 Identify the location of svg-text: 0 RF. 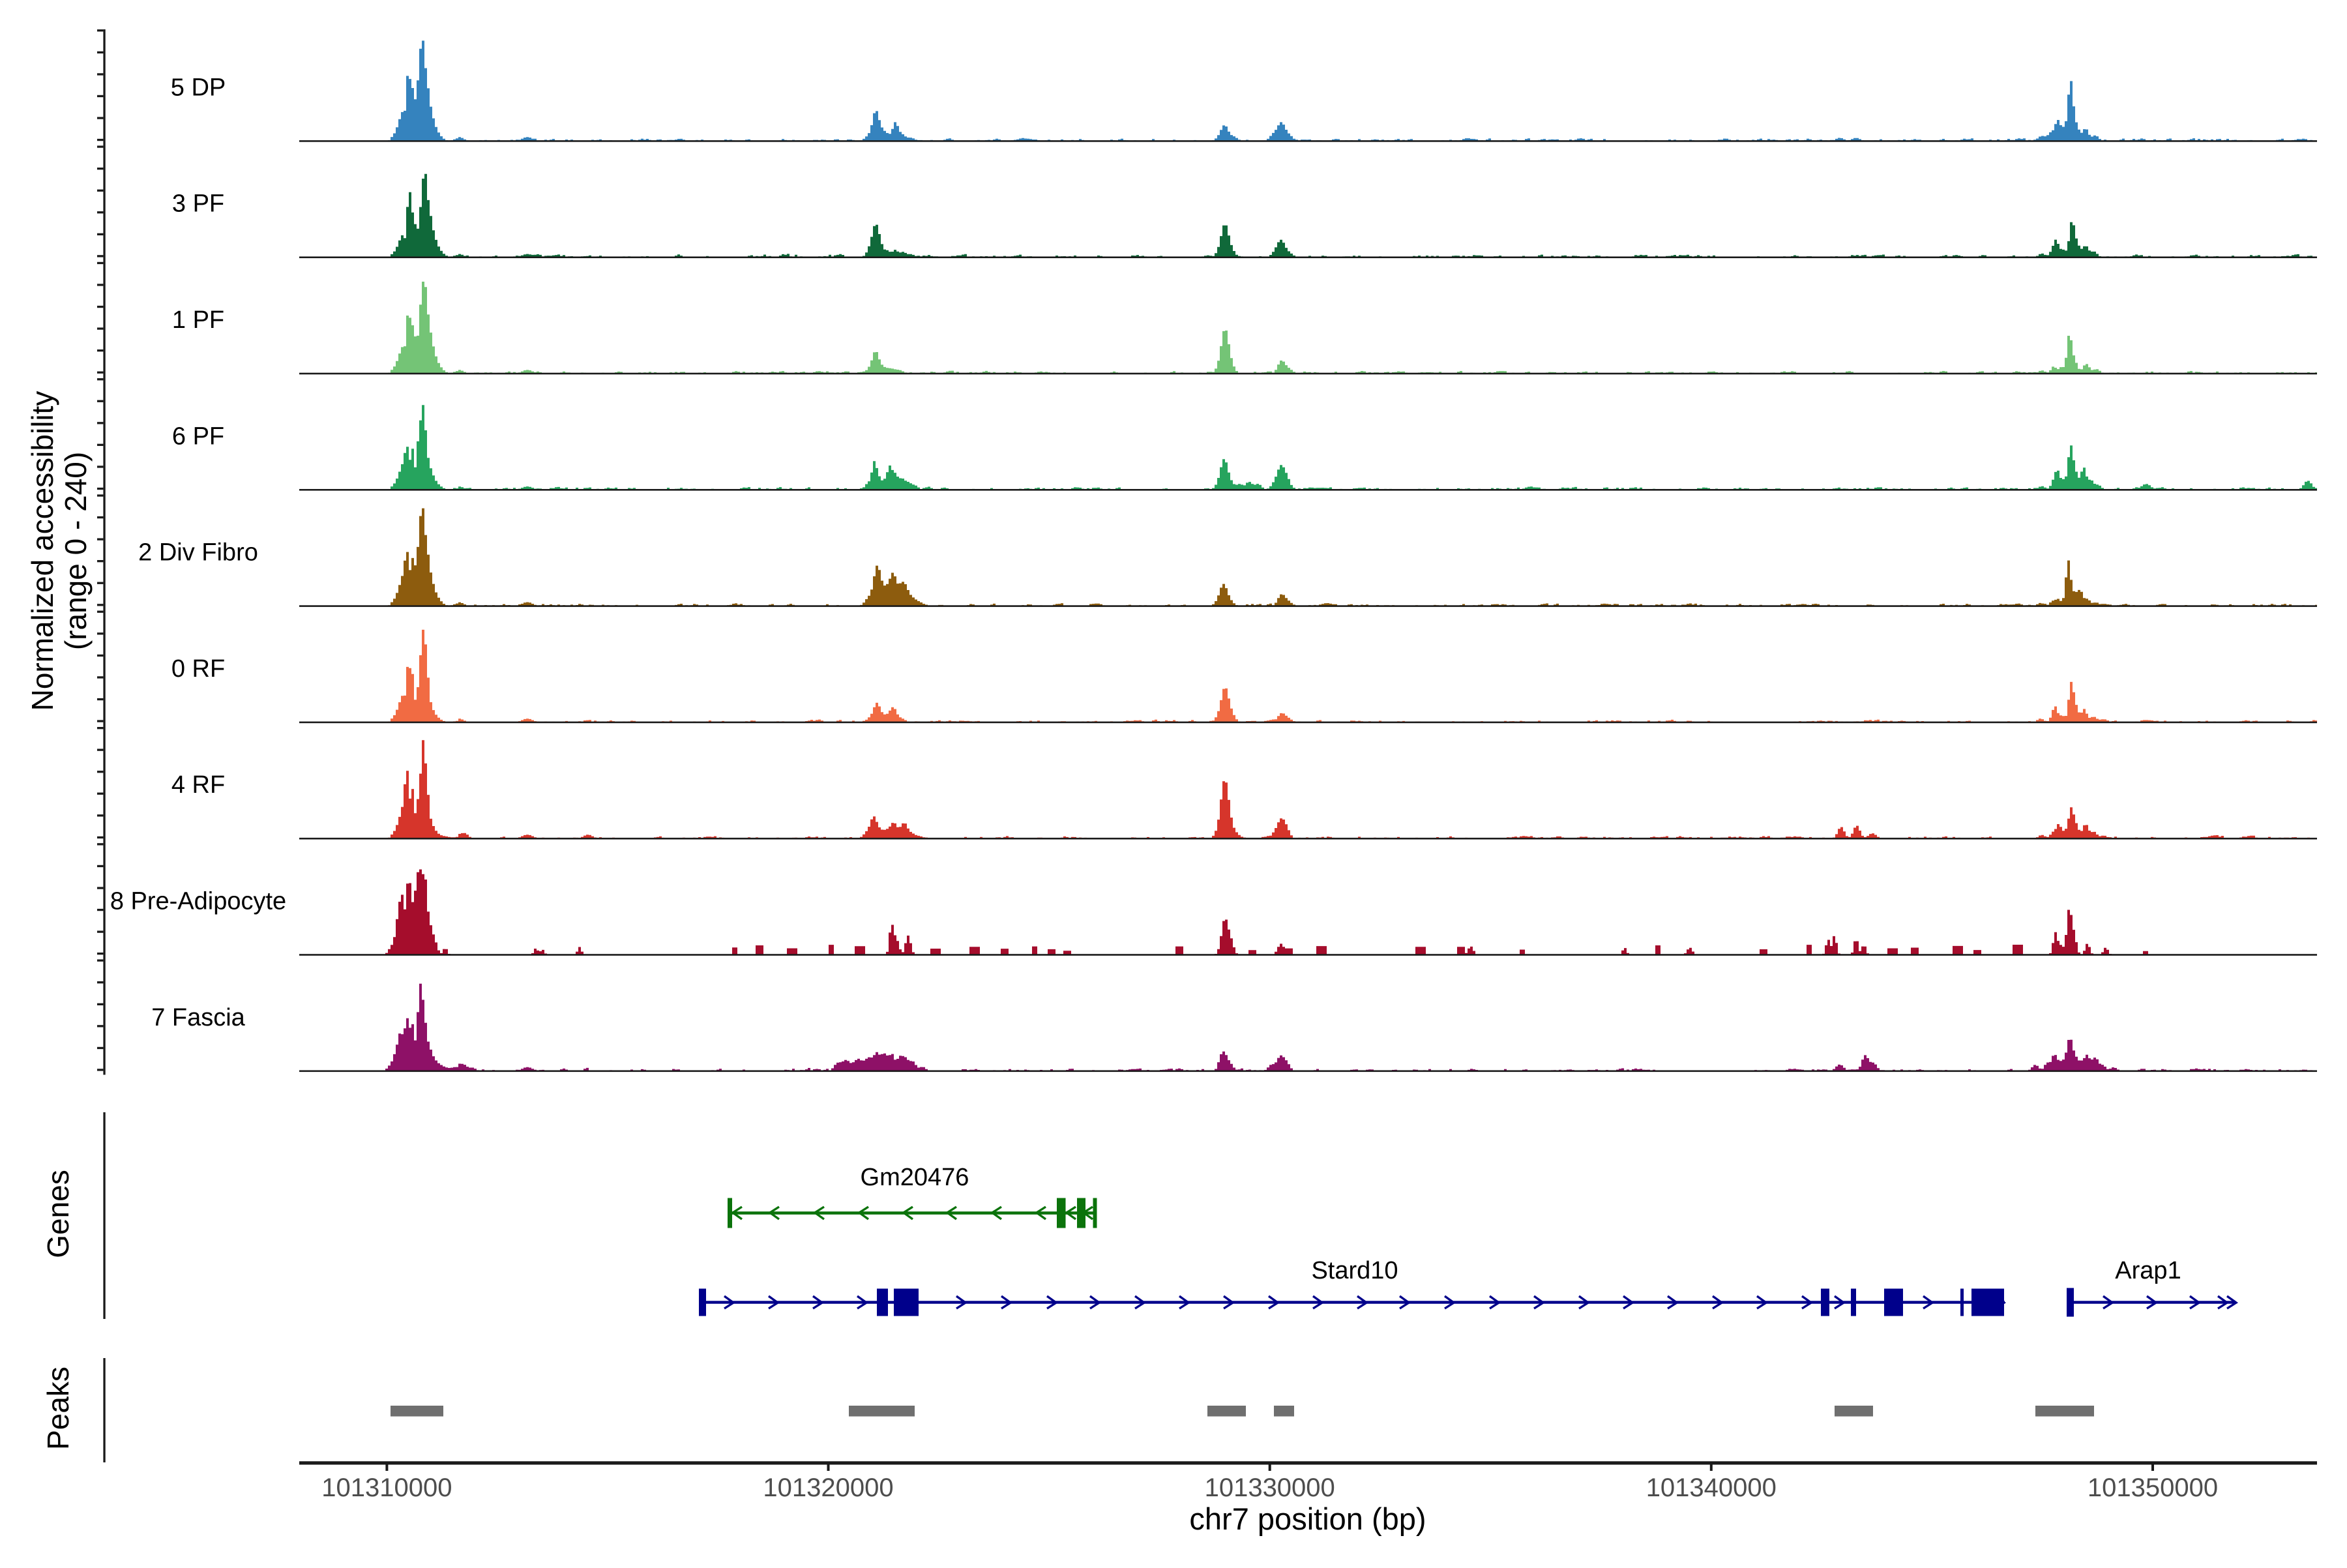
(198, 669).